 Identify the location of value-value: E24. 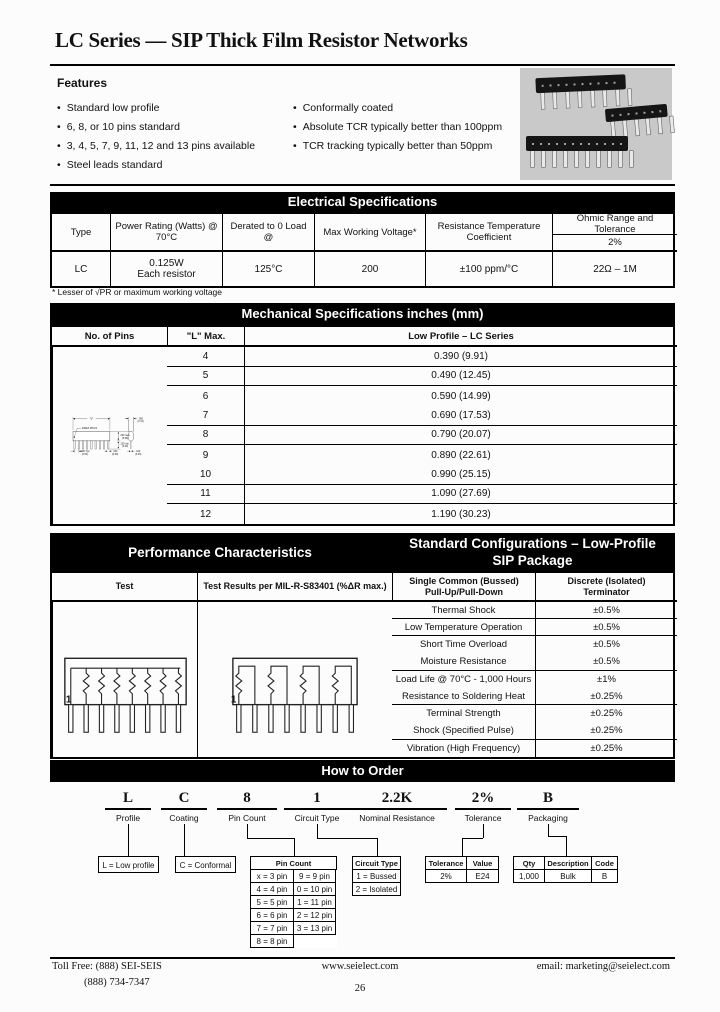
(482, 876).